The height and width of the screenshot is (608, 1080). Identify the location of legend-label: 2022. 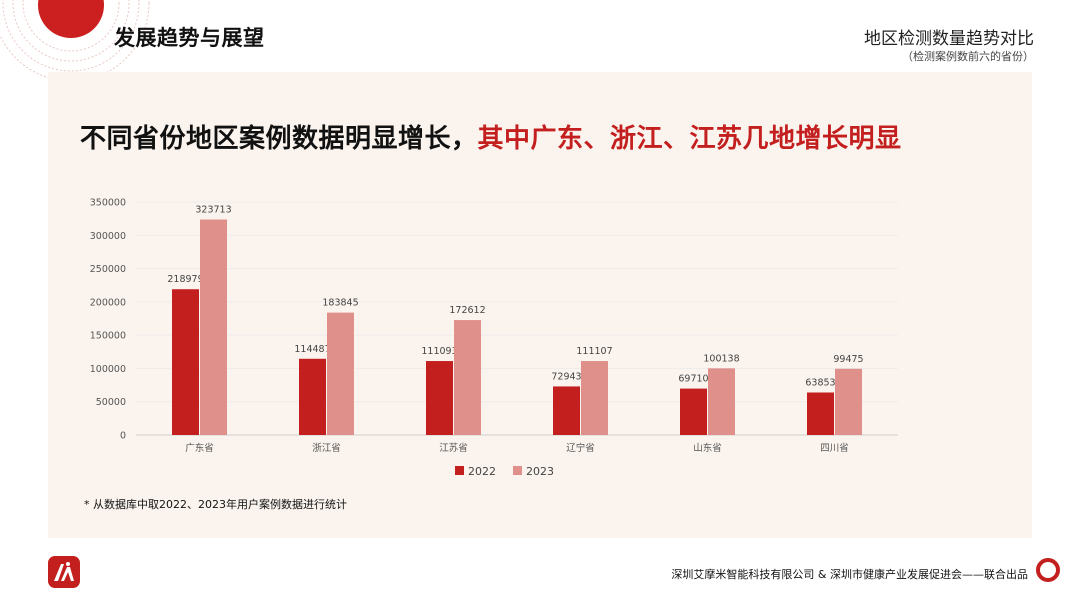
(482, 471).